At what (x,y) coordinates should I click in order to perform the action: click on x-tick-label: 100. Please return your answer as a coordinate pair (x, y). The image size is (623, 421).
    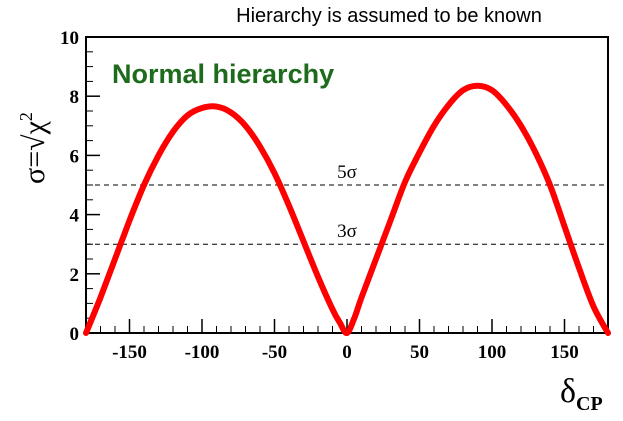
    Looking at the image, I should click on (492, 352).